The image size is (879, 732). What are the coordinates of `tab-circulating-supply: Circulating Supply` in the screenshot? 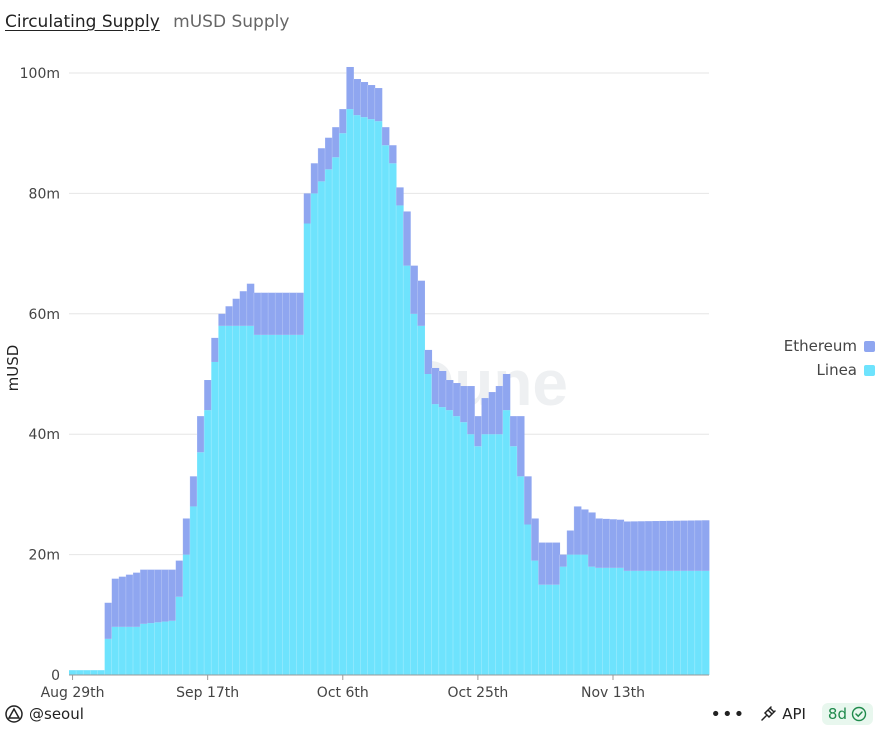 It's located at (82, 22).